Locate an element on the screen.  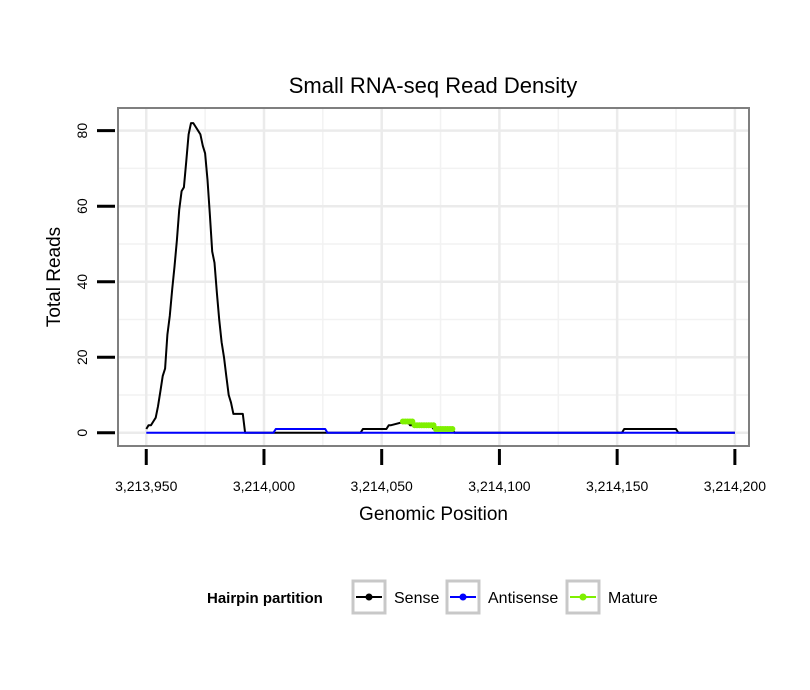
chart-title: Small RNA-seq Read Density is located at coordinates (433, 85).